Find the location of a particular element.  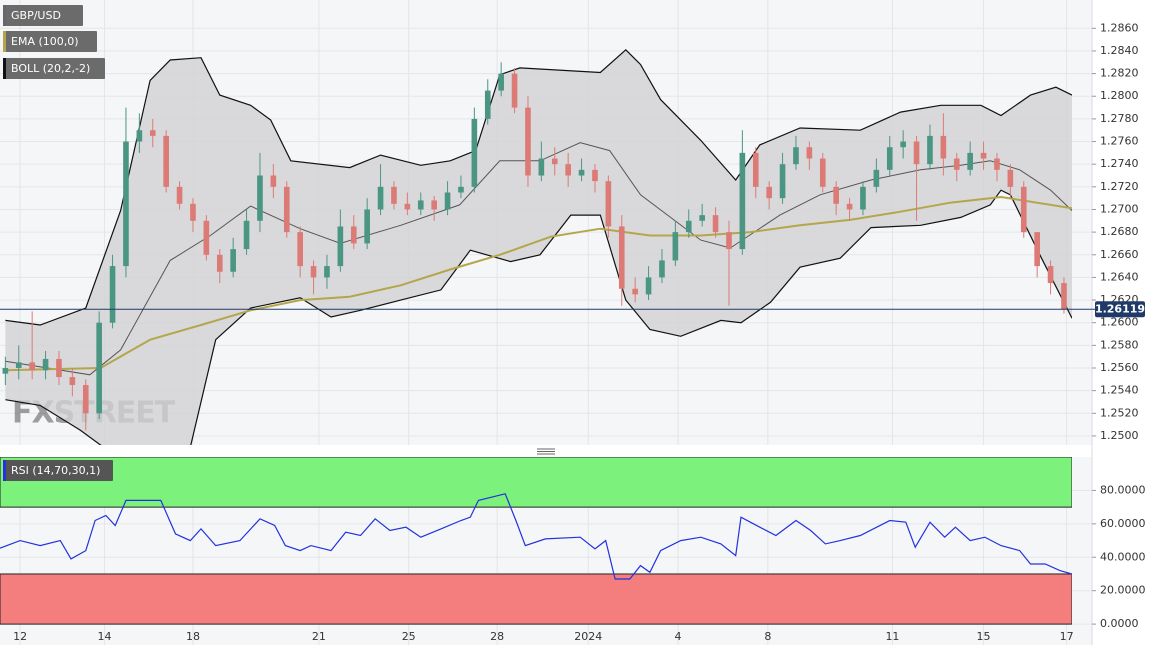

y-tick-label: 1.2840 is located at coordinates (1119, 50).